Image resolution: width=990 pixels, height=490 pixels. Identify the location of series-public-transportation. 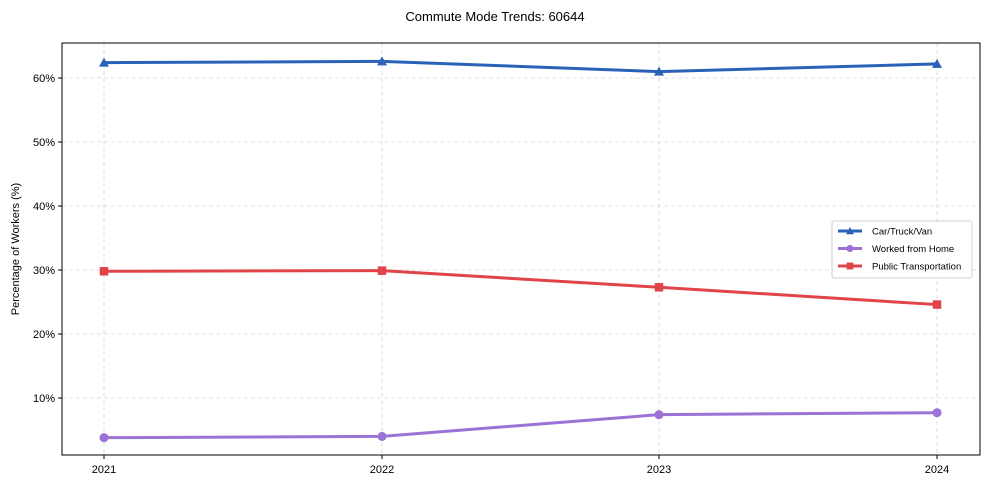
(520, 287).